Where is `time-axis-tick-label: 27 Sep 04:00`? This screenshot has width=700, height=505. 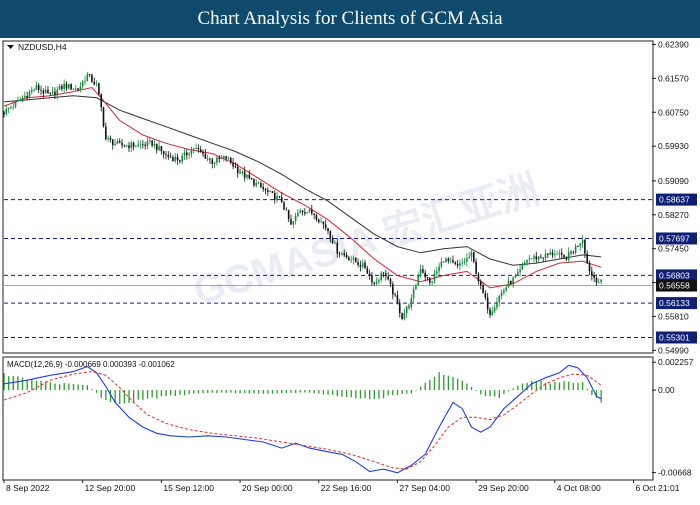
time-axis-tick-label: 27 Sep 04:00 is located at coordinates (424, 488).